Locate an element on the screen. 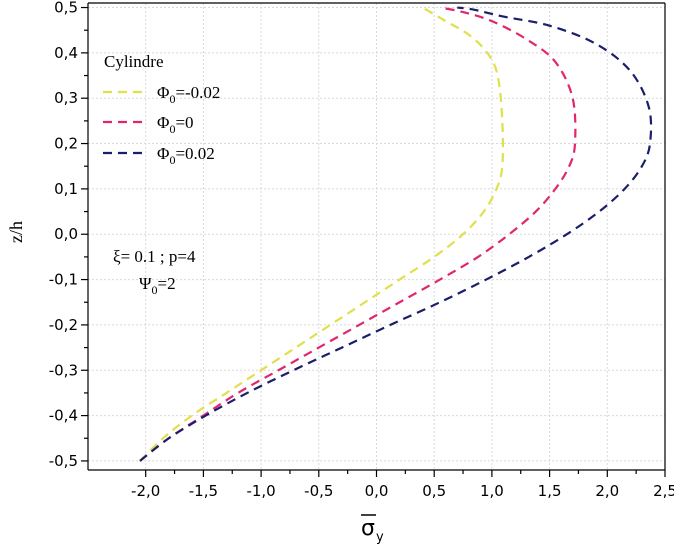 The height and width of the screenshot is (545, 674). annotation-params: ξ= 0.1 ; p=4 is located at coordinates (154, 256).